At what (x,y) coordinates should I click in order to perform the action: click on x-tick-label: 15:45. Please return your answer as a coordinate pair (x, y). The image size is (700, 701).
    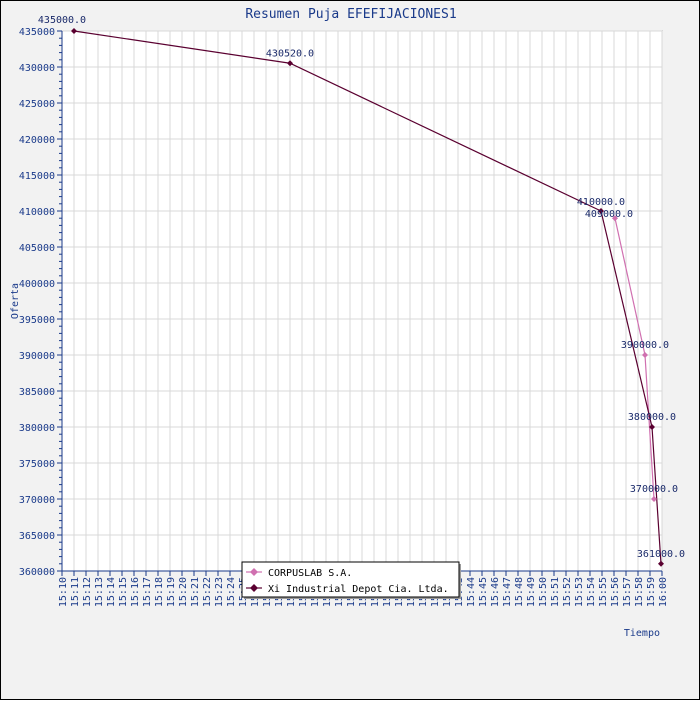
    Looking at the image, I should click on (483, 592).